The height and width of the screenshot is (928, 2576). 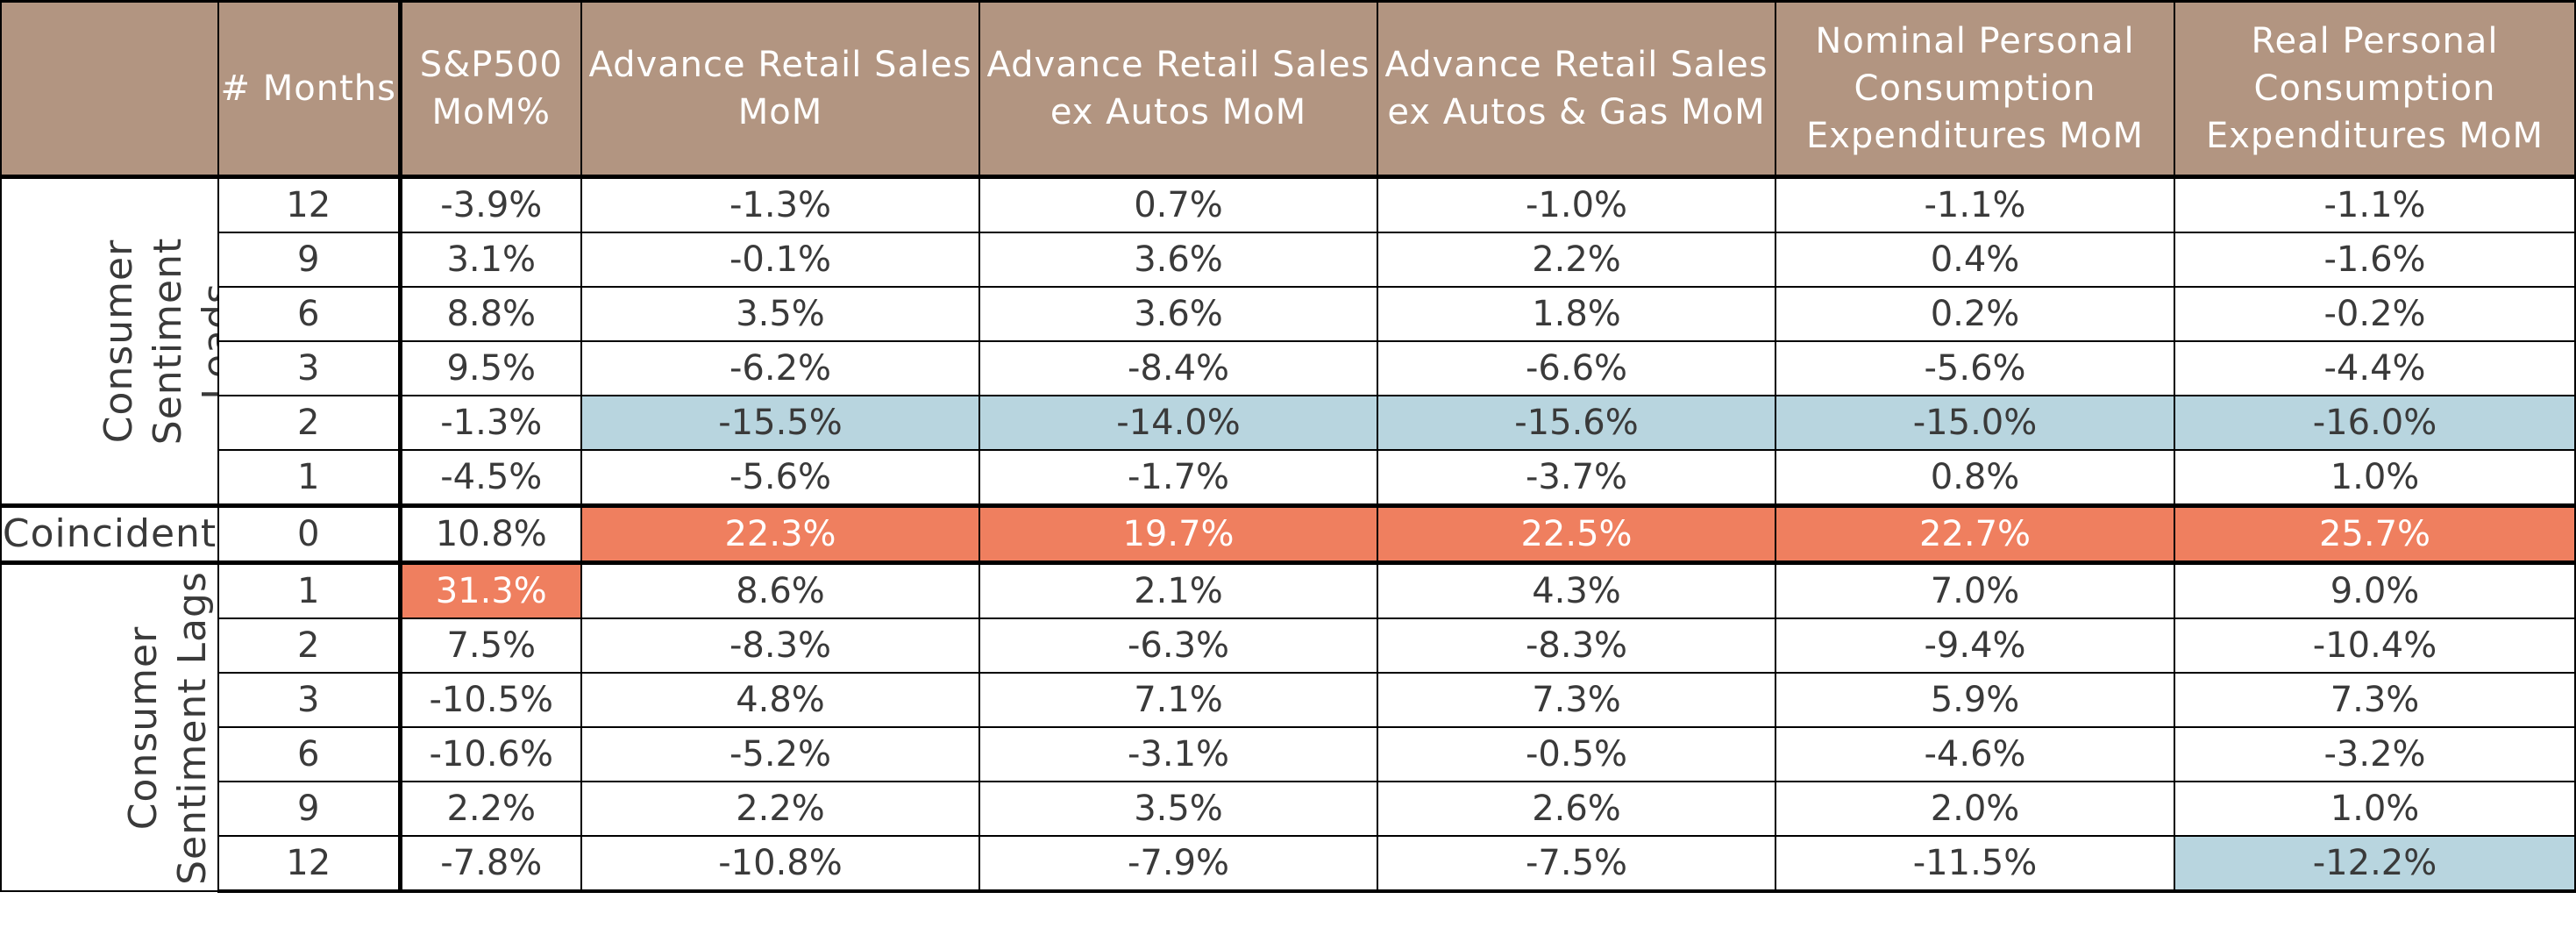 I want to click on value-cell: -15.6%, so click(x=1576, y=423).